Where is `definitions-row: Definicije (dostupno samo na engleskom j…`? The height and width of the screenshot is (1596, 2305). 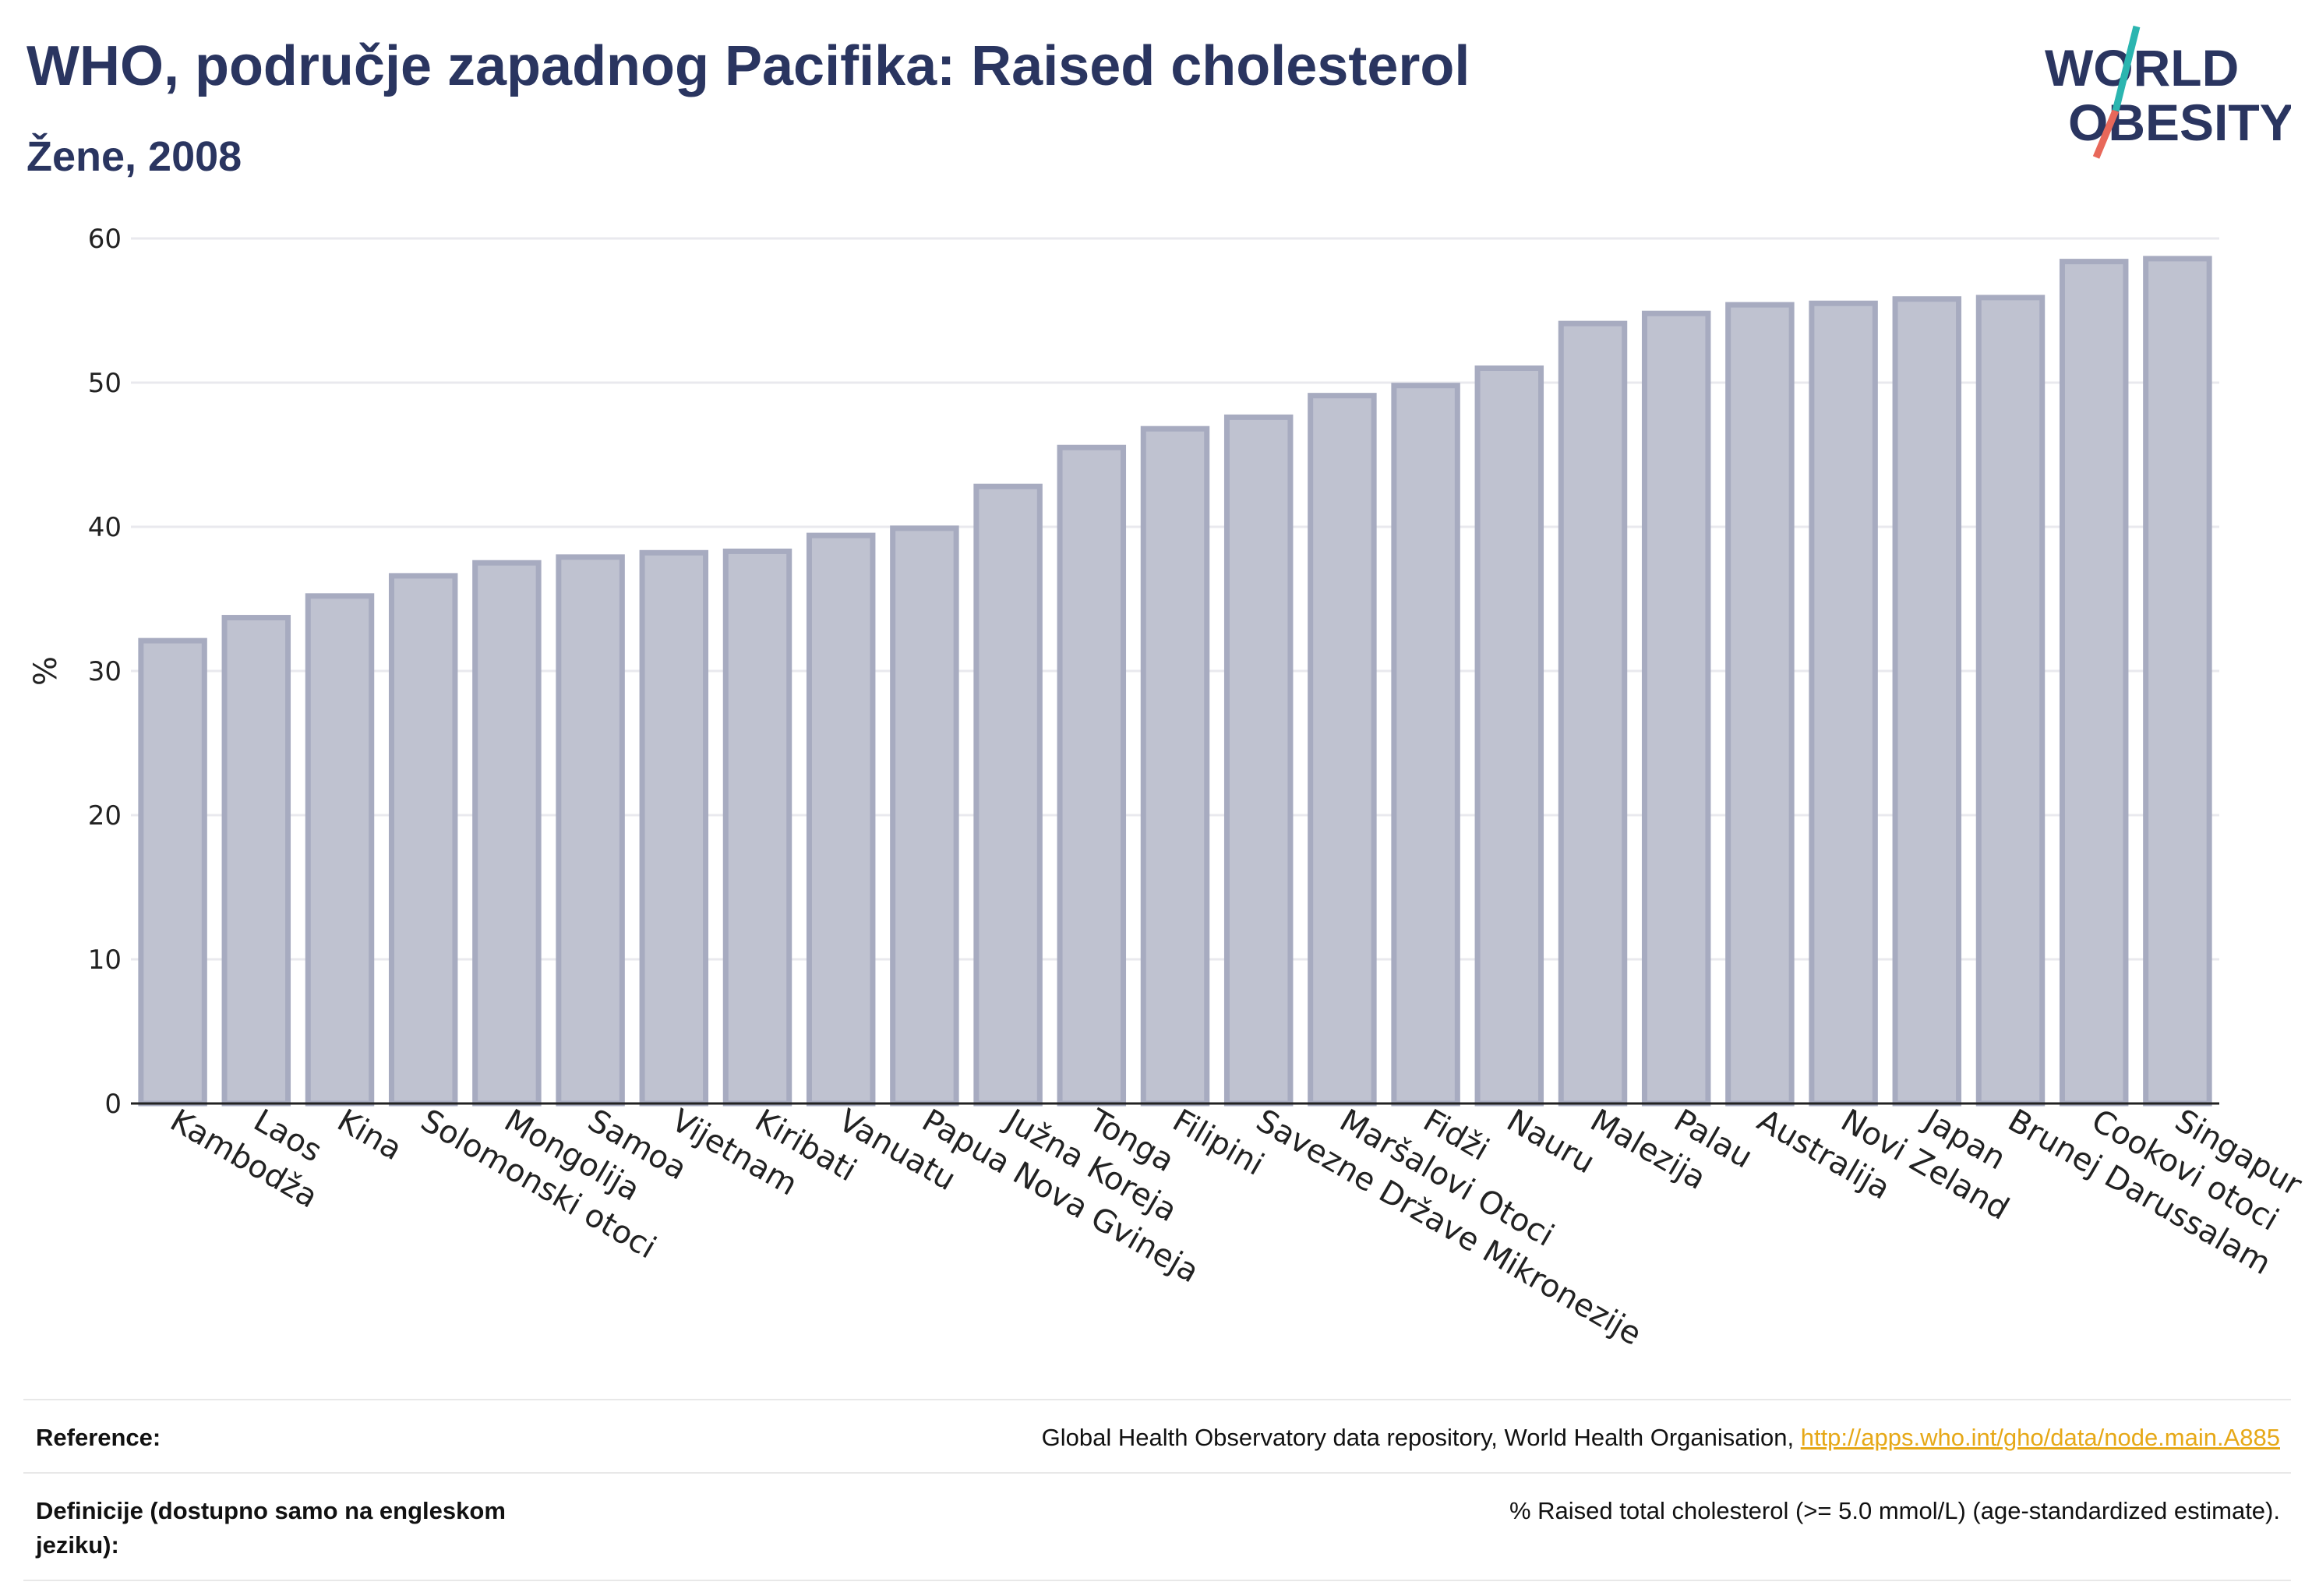
definitions-row: Definicije (dostupno samo na engleskom j… is located at coordinates (1157, 1526).